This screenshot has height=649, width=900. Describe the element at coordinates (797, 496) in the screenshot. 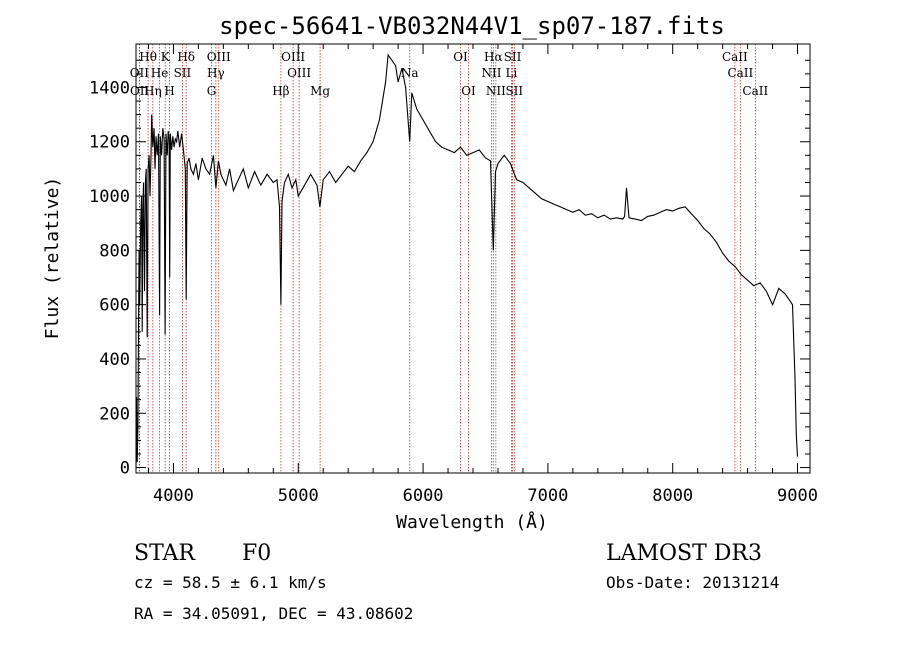

I see `x-tick-label: 9000` at that location.